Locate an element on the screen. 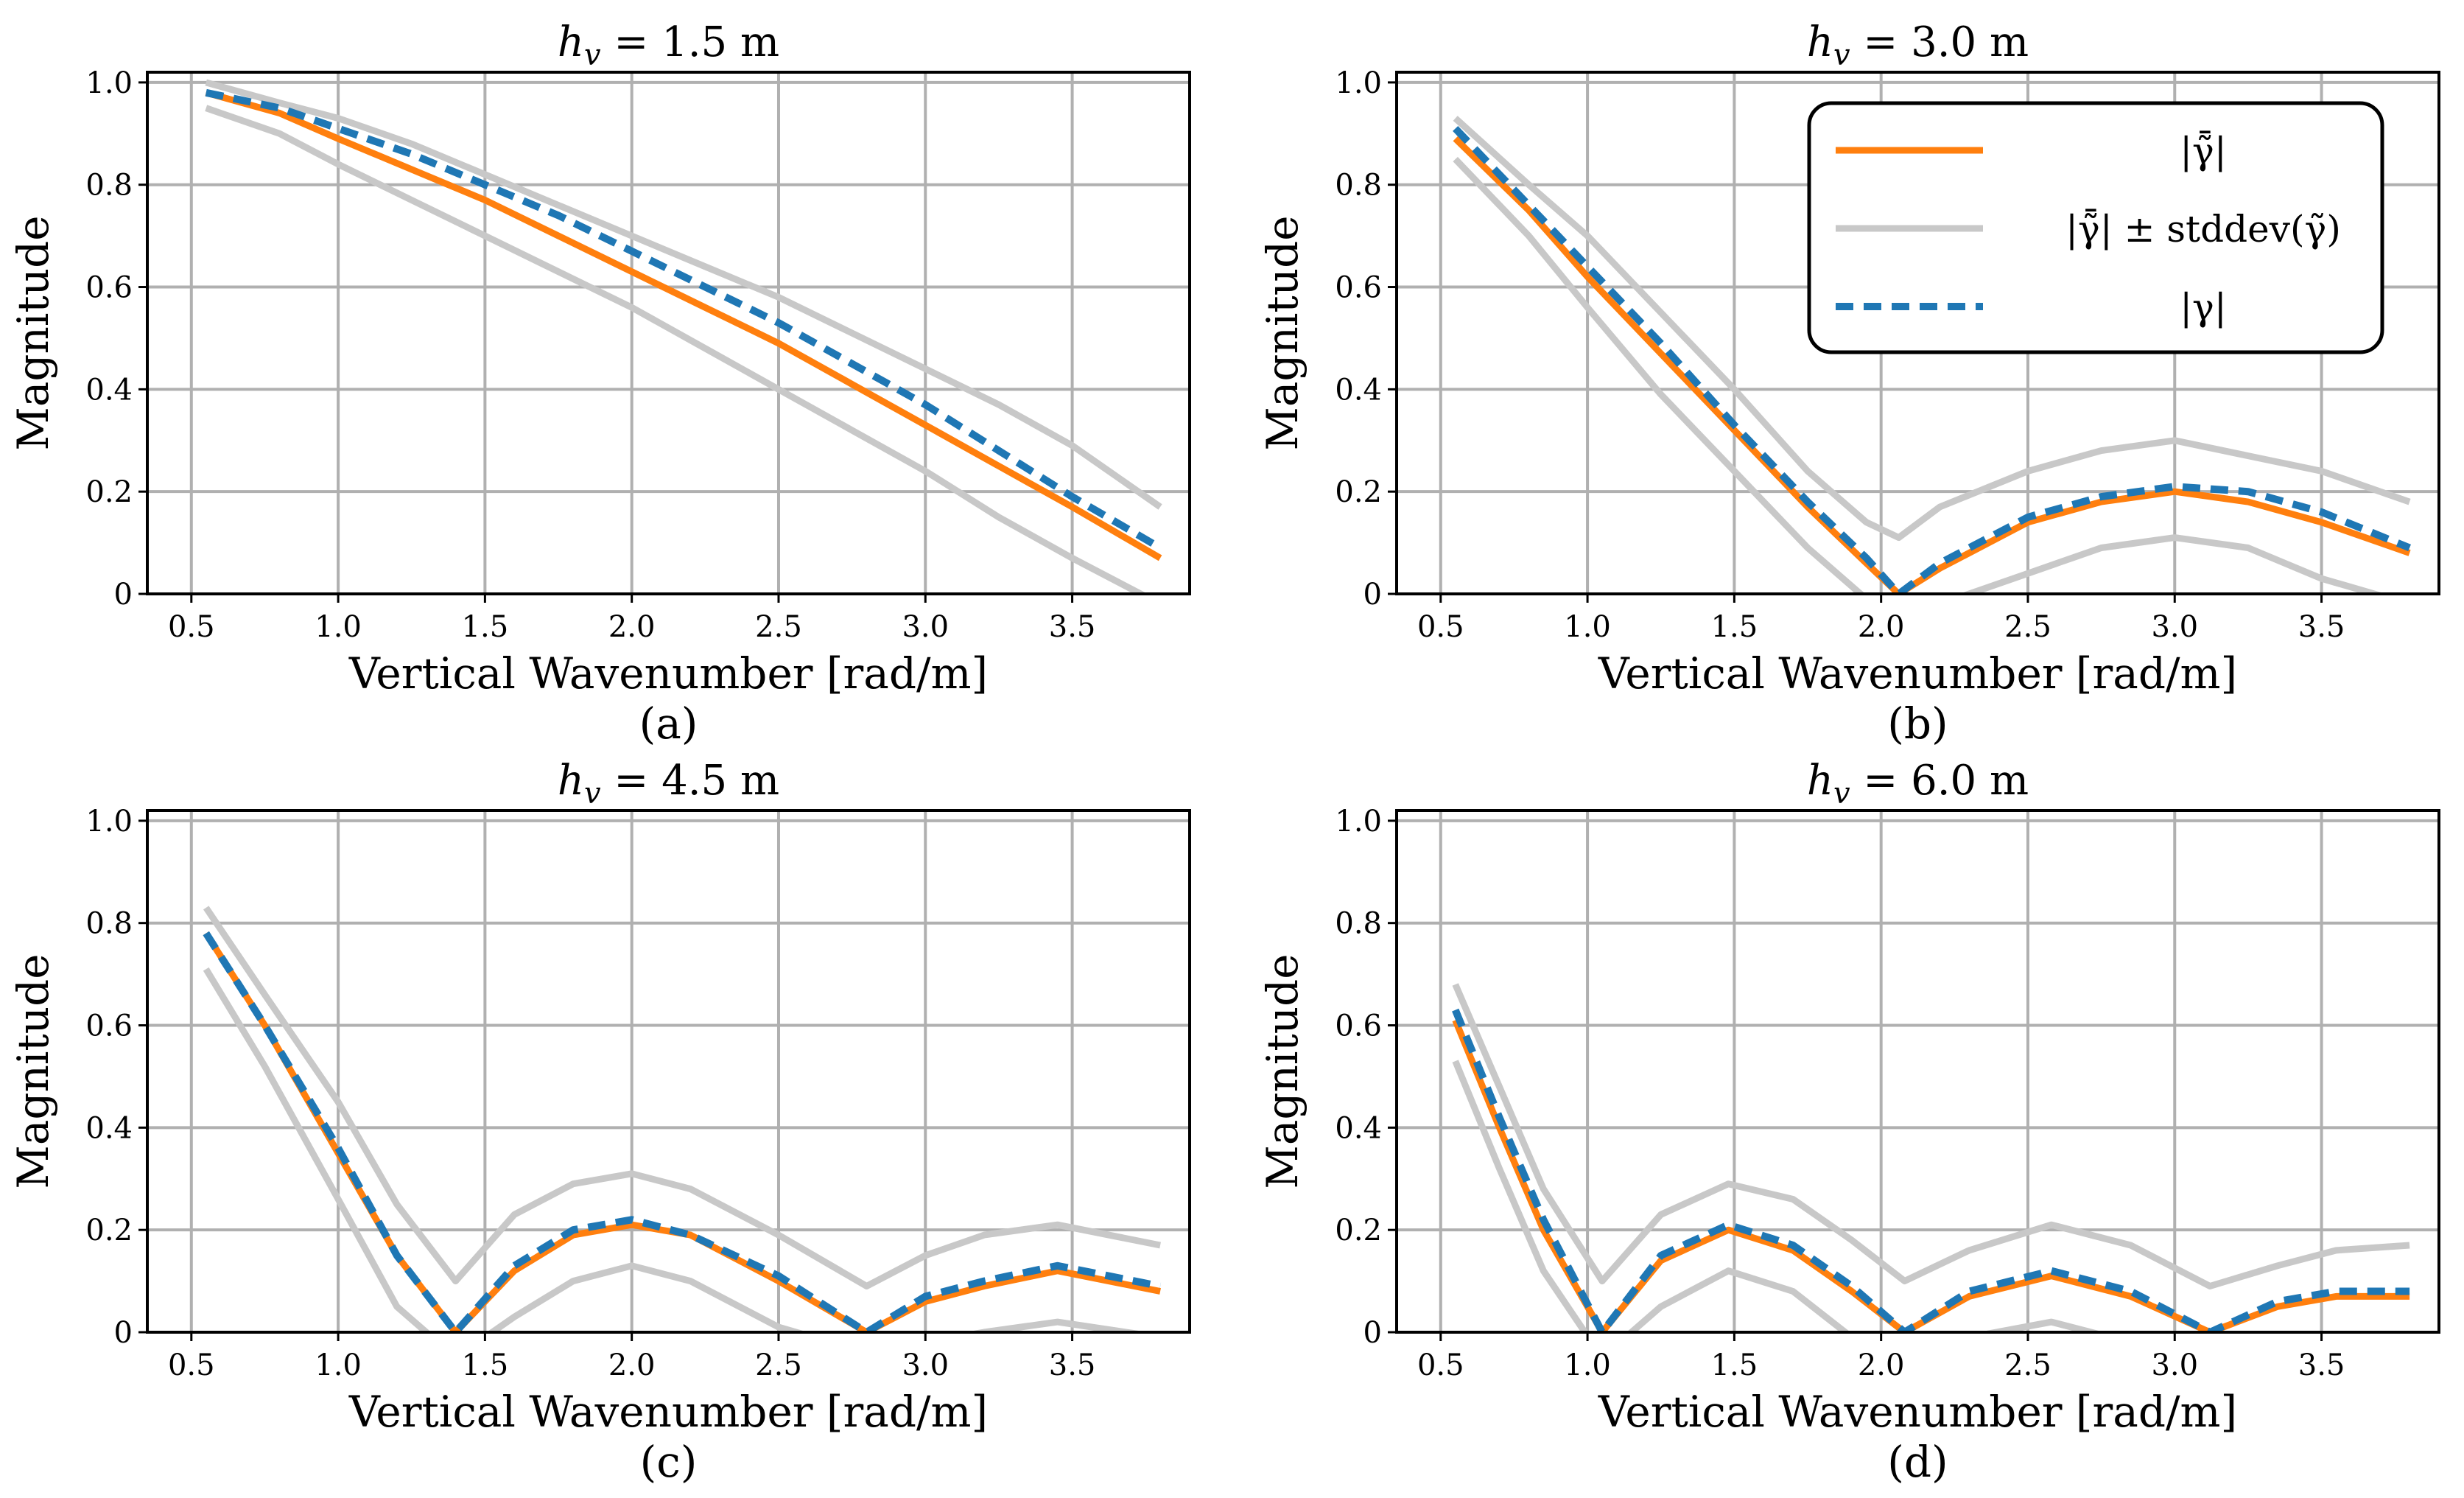  title-rest: = 4.5 m is located at coordinates (690, 781).